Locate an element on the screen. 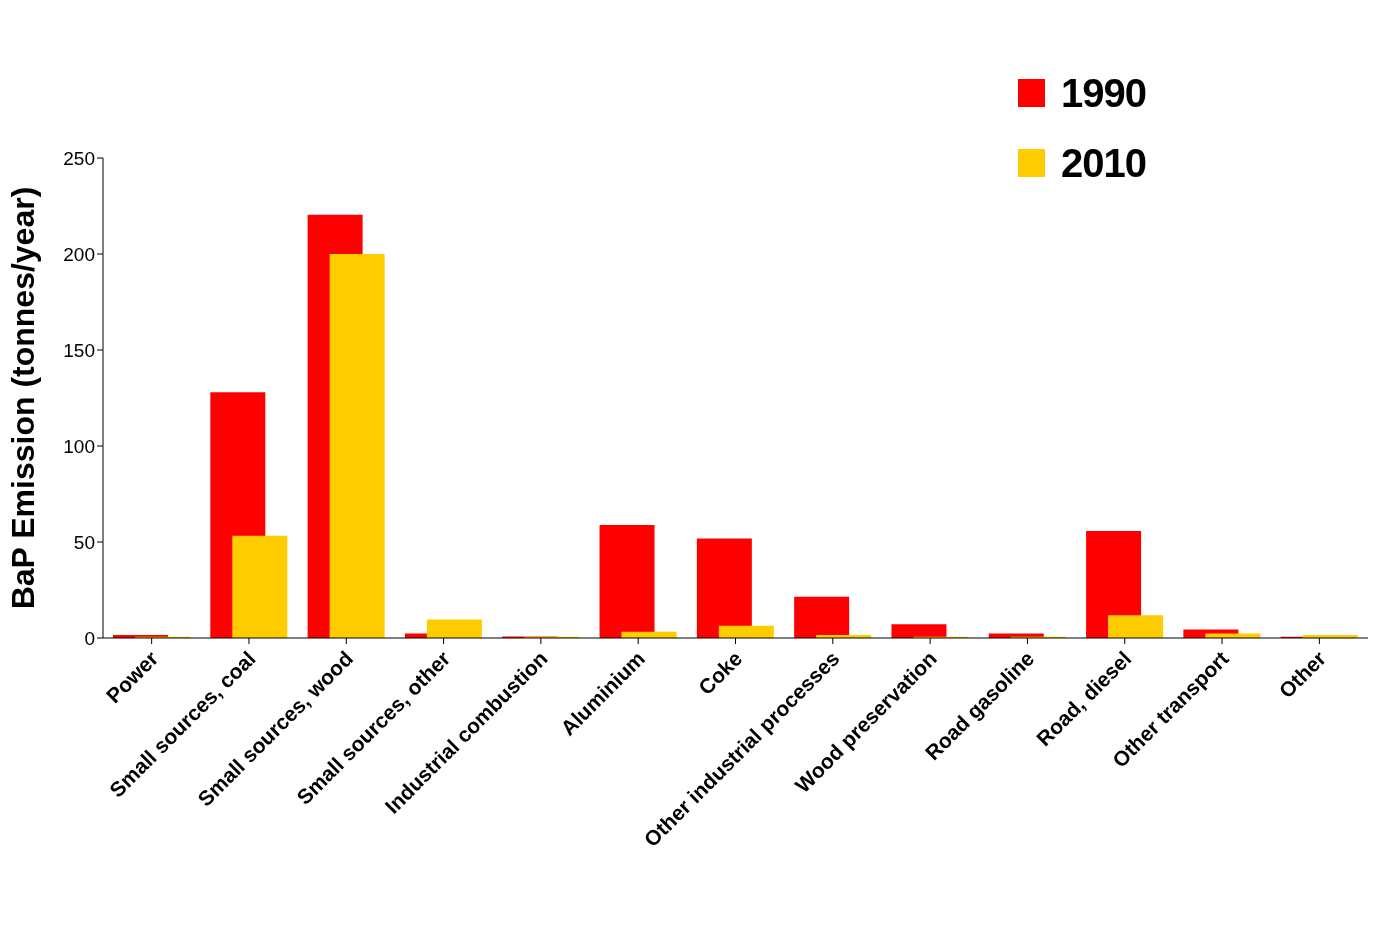  y-axis-title: BaP Emission (tonnes/year) is located at coordinates (23, 398).